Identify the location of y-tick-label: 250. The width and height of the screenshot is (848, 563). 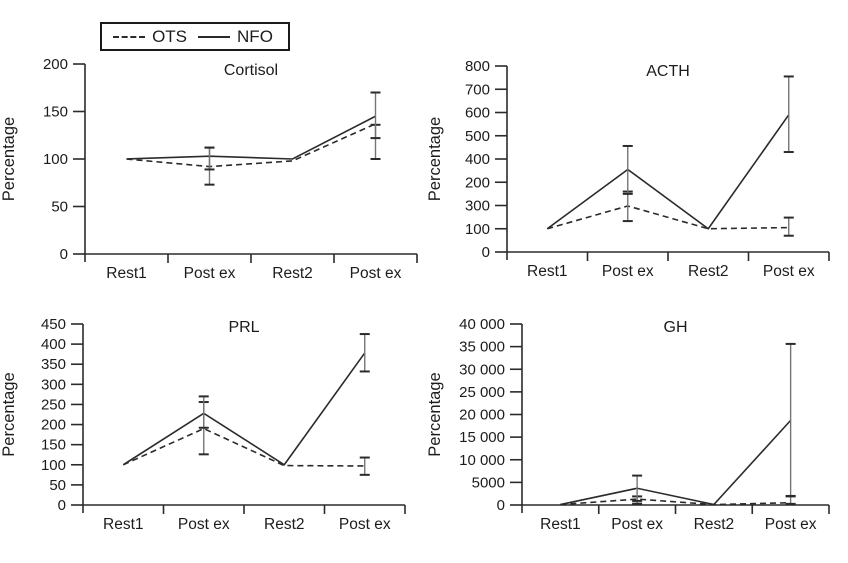
(53, 404).